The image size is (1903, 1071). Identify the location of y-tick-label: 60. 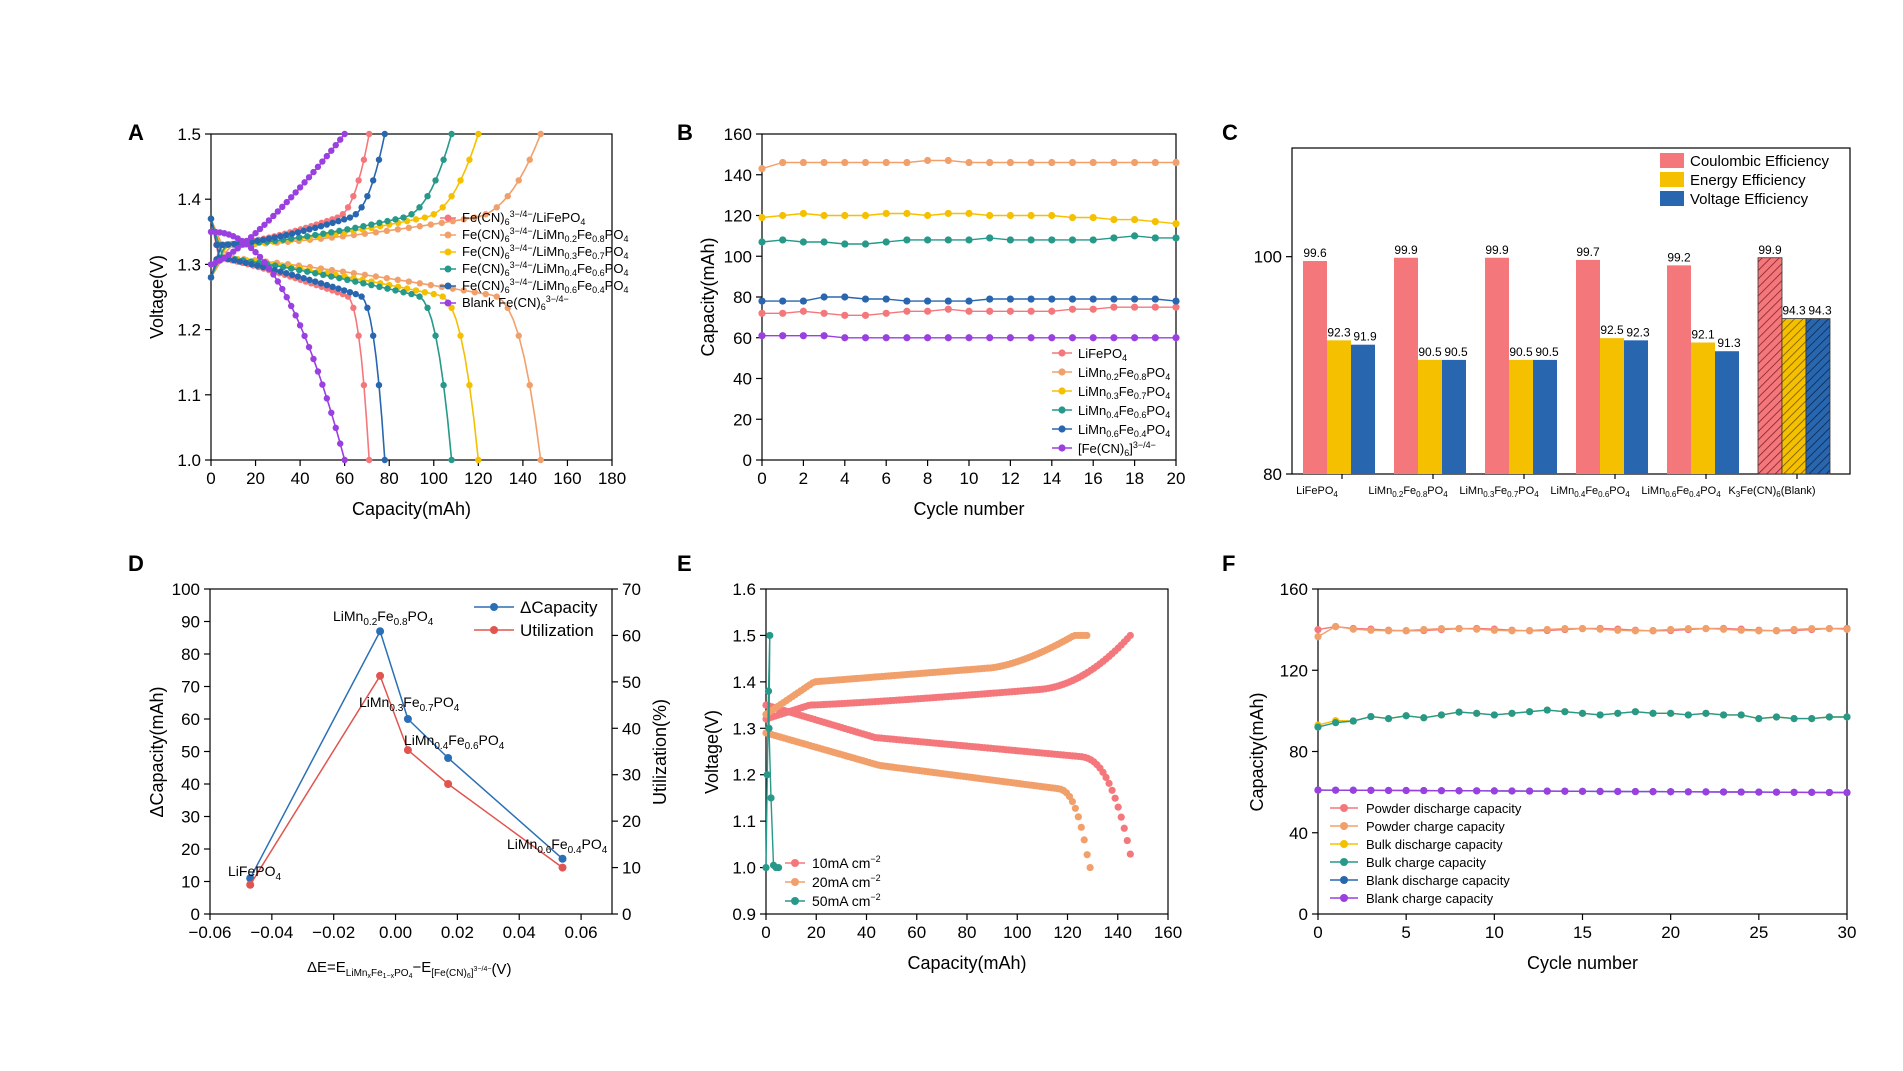
(190, 719).